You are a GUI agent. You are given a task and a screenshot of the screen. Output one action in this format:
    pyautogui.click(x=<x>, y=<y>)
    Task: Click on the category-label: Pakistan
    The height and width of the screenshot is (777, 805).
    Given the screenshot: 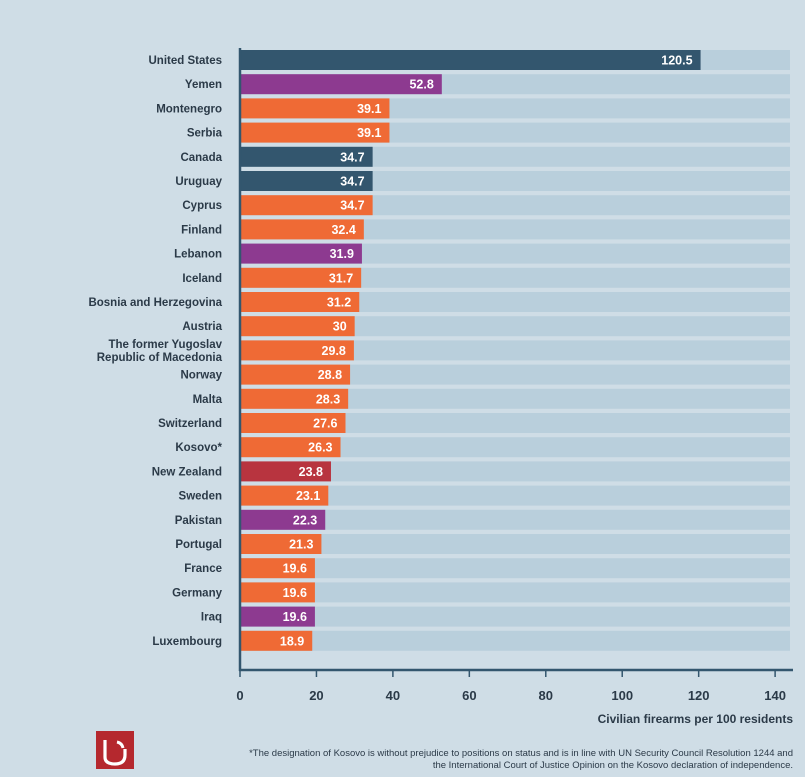 What is the action you would take?
    pyautogui.click(x=198, y=521)
    